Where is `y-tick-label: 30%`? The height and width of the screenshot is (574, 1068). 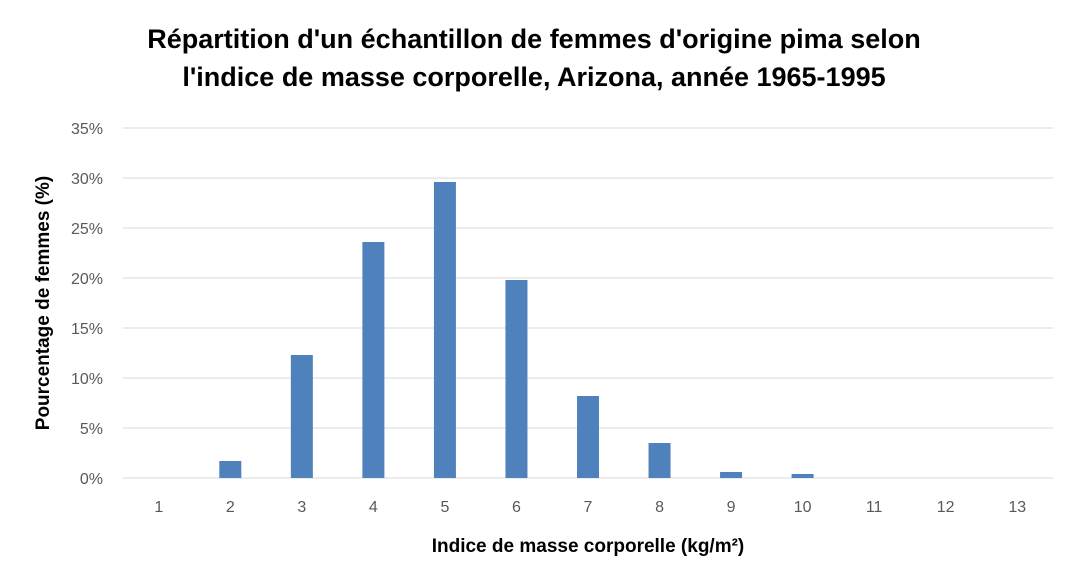 y-tick-label: 30% is located at coordinates (87, 179).